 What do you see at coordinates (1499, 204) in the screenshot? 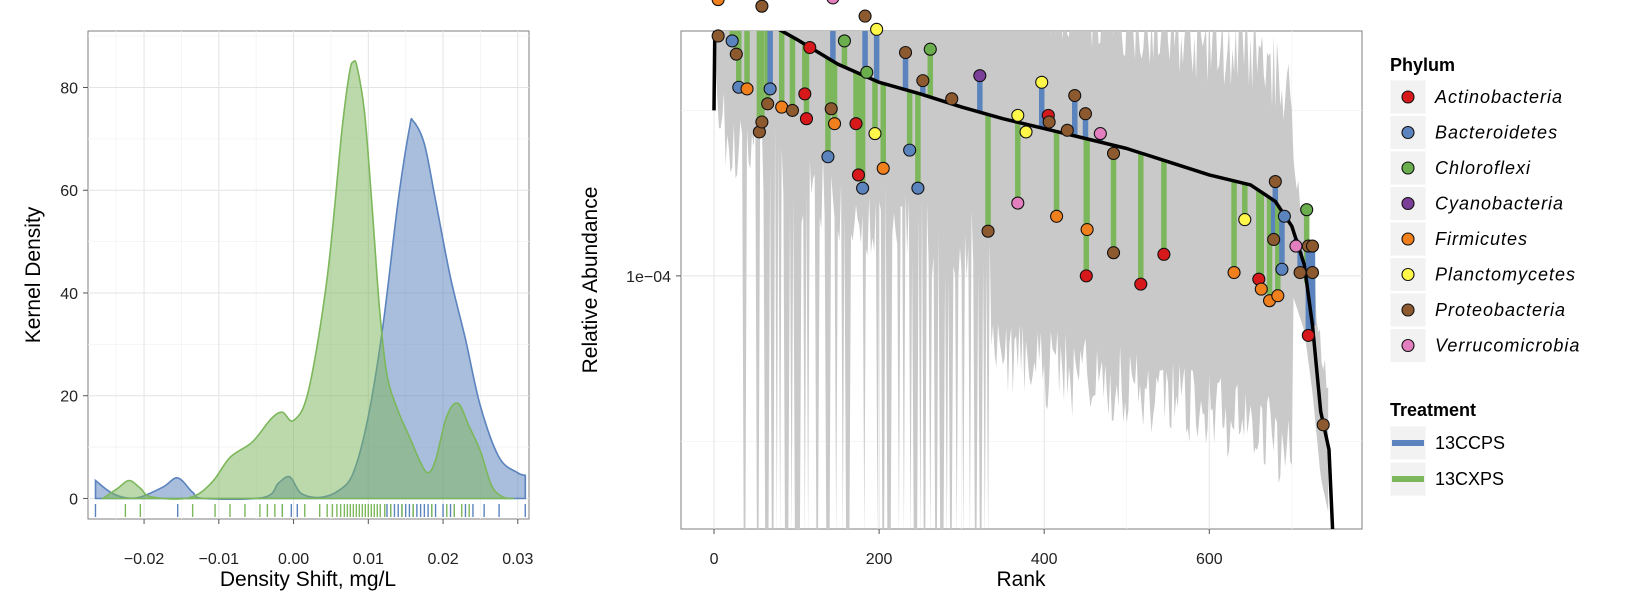
I see `legend-phylum-label: Cyanobacteria` at bounding box center [1499, 204].